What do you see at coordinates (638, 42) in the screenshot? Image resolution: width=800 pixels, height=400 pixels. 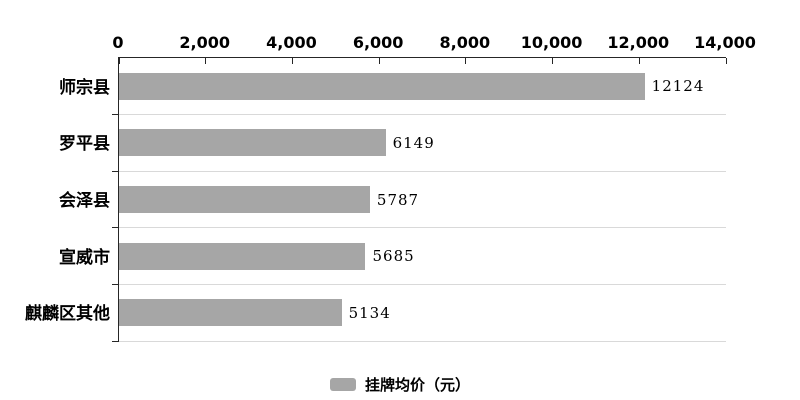 I see `x-axis-tick-label: 12,000` at bounding box center [638, 42].